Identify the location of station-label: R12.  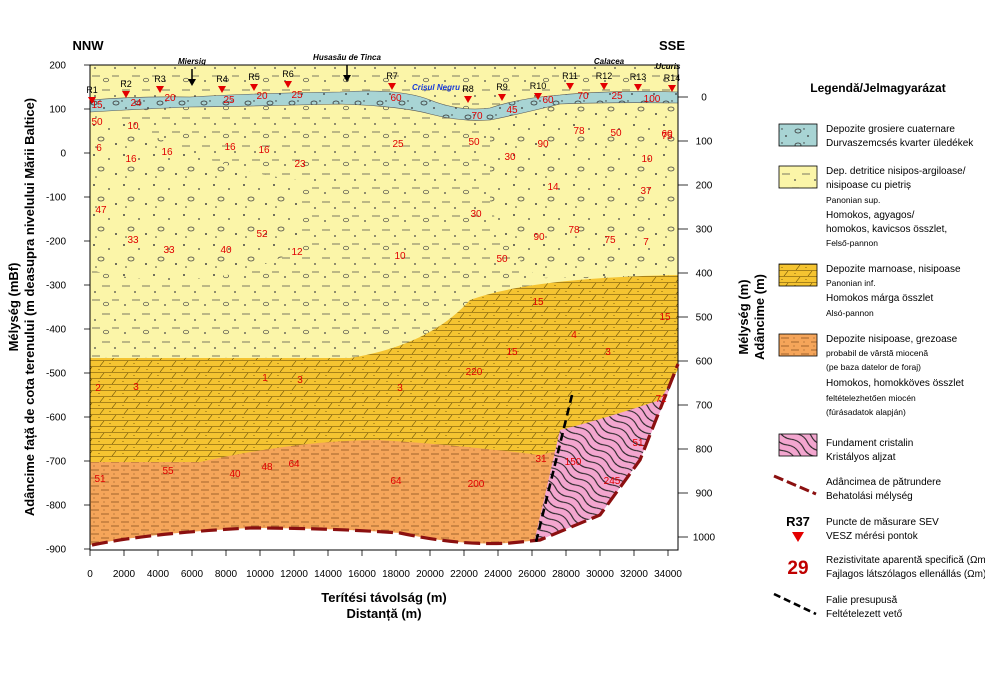
(604, 76).